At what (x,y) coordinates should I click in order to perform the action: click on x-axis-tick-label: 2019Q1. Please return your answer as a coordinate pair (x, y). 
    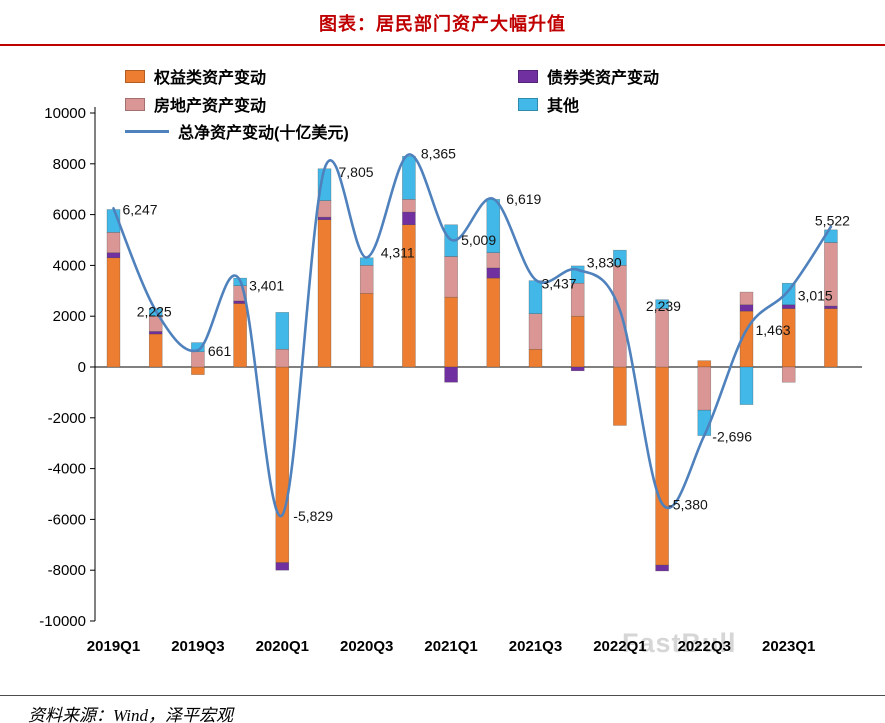
    Looking at the image, I should click on (113, 646).